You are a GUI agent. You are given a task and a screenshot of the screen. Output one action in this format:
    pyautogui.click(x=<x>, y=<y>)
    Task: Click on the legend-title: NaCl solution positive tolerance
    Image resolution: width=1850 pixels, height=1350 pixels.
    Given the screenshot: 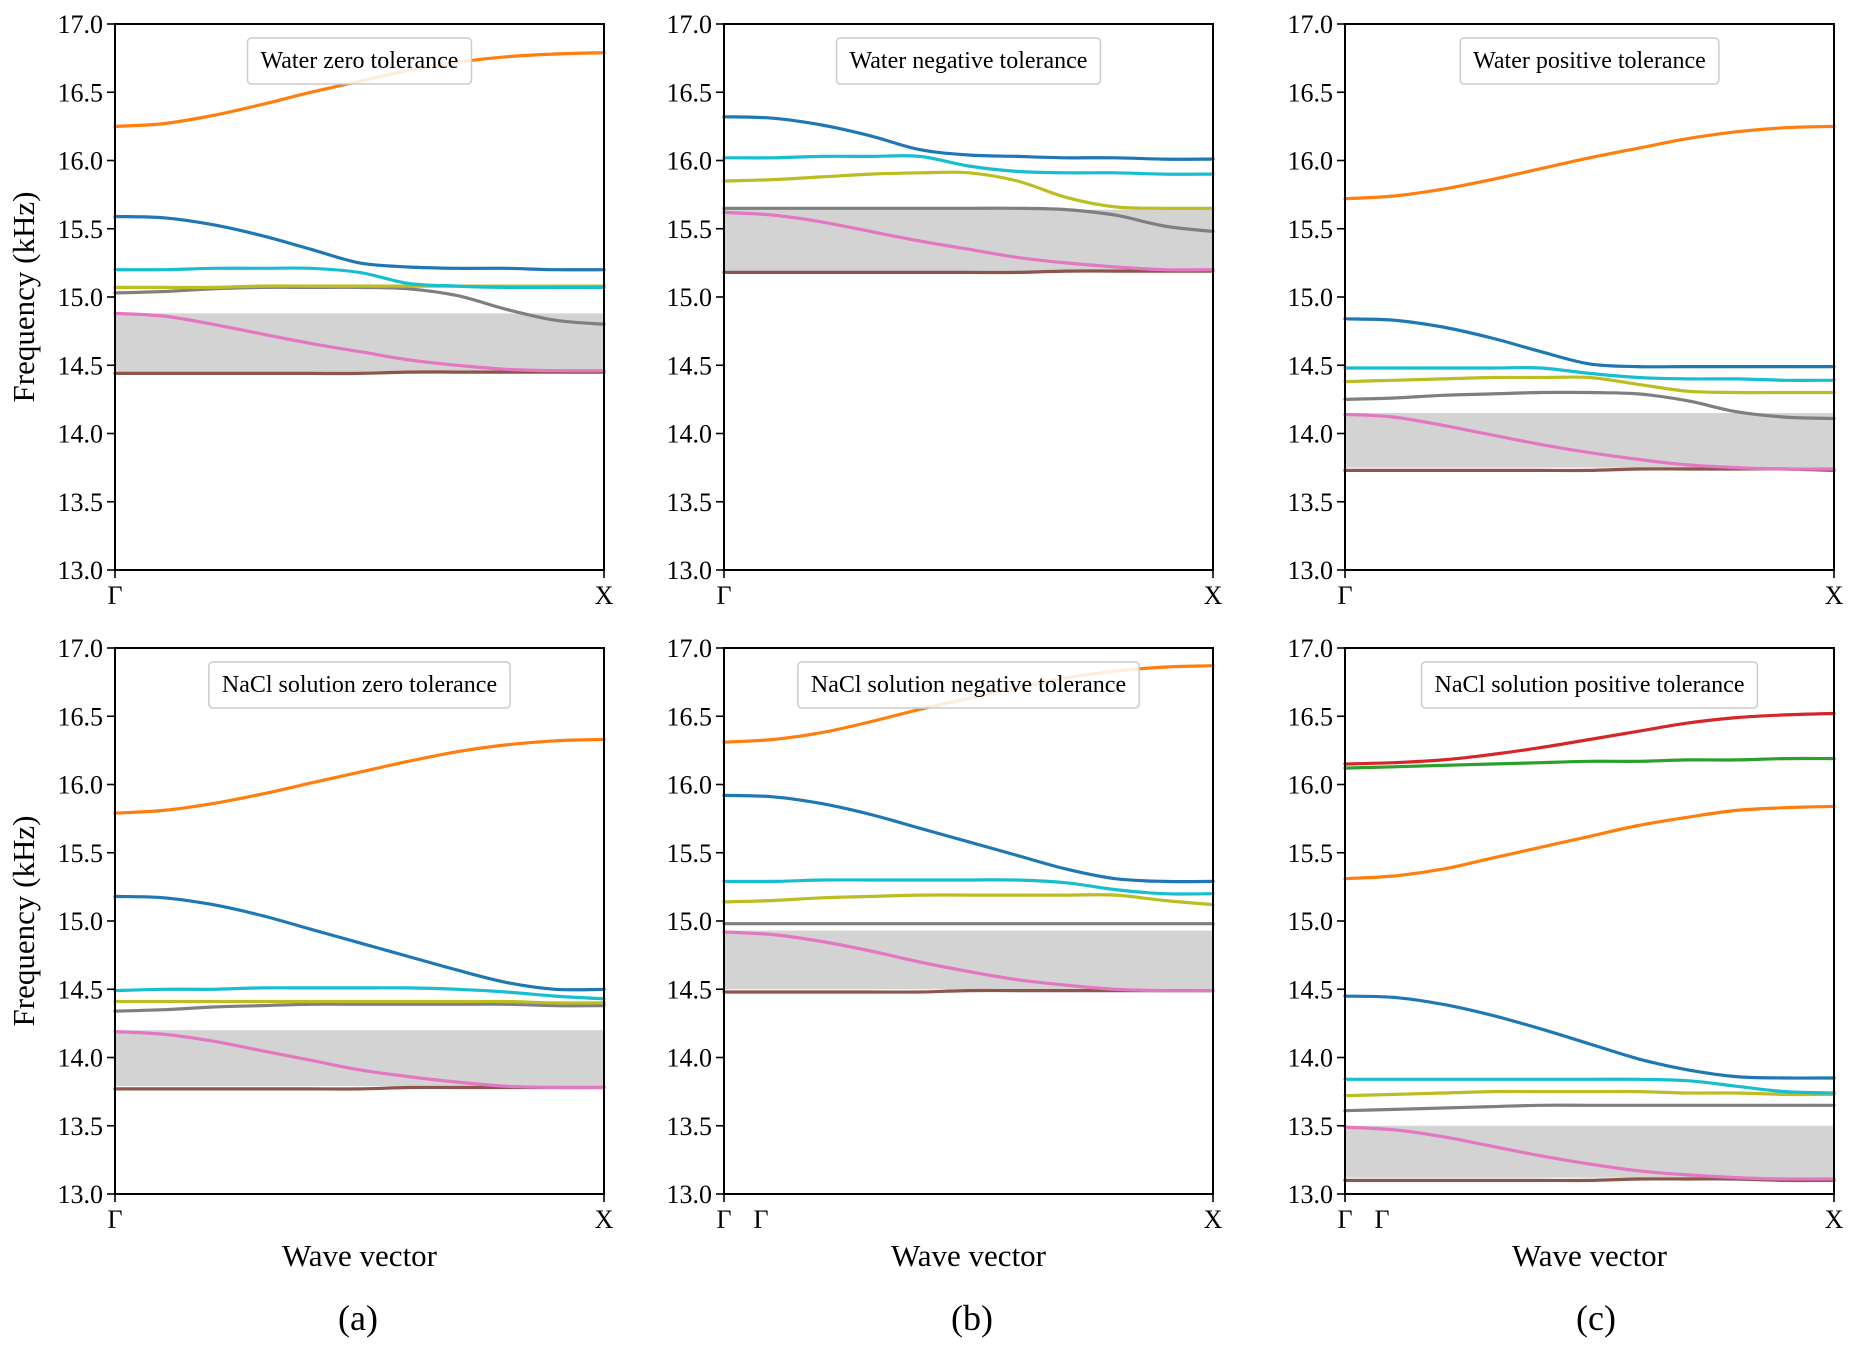 What is the action you would take?
    pyautogui.click(x=1590, y=685)
    